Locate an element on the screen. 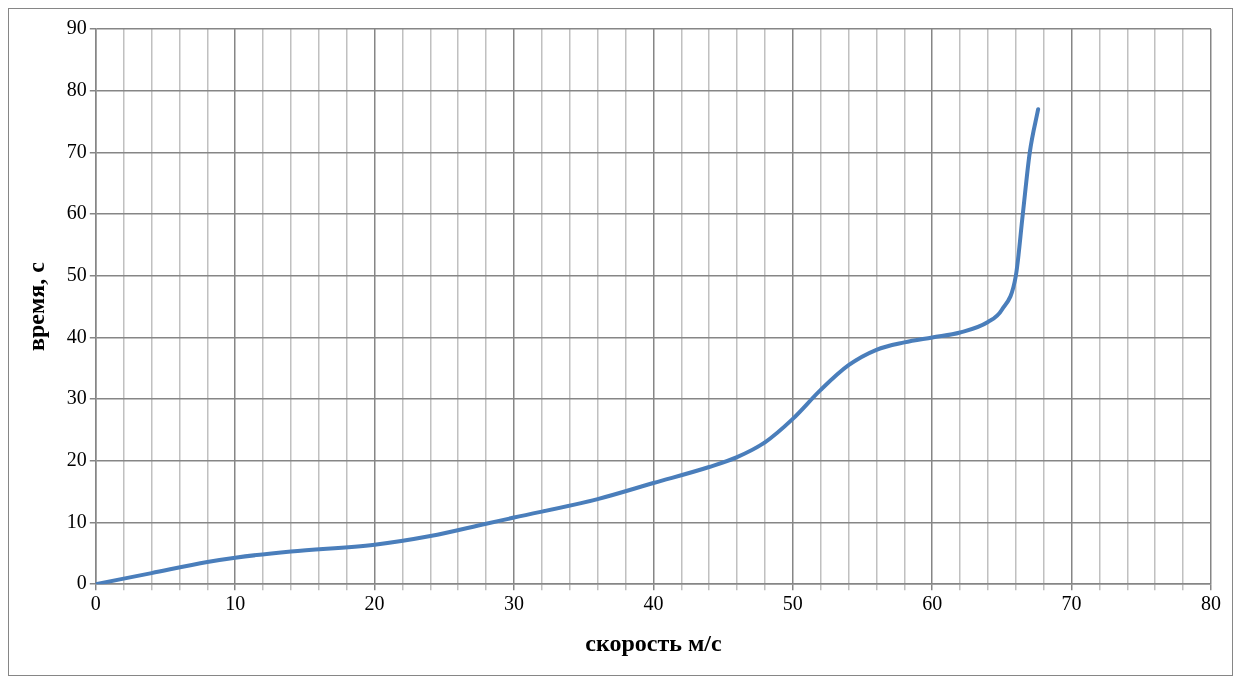  y-tick-label: 30 is located at coordinates (76, 397).